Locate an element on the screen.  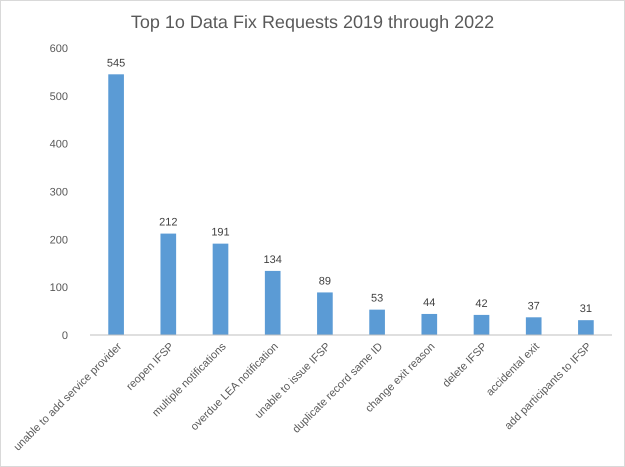
y-tick-label: 200 is located at coordinates (59, 240).